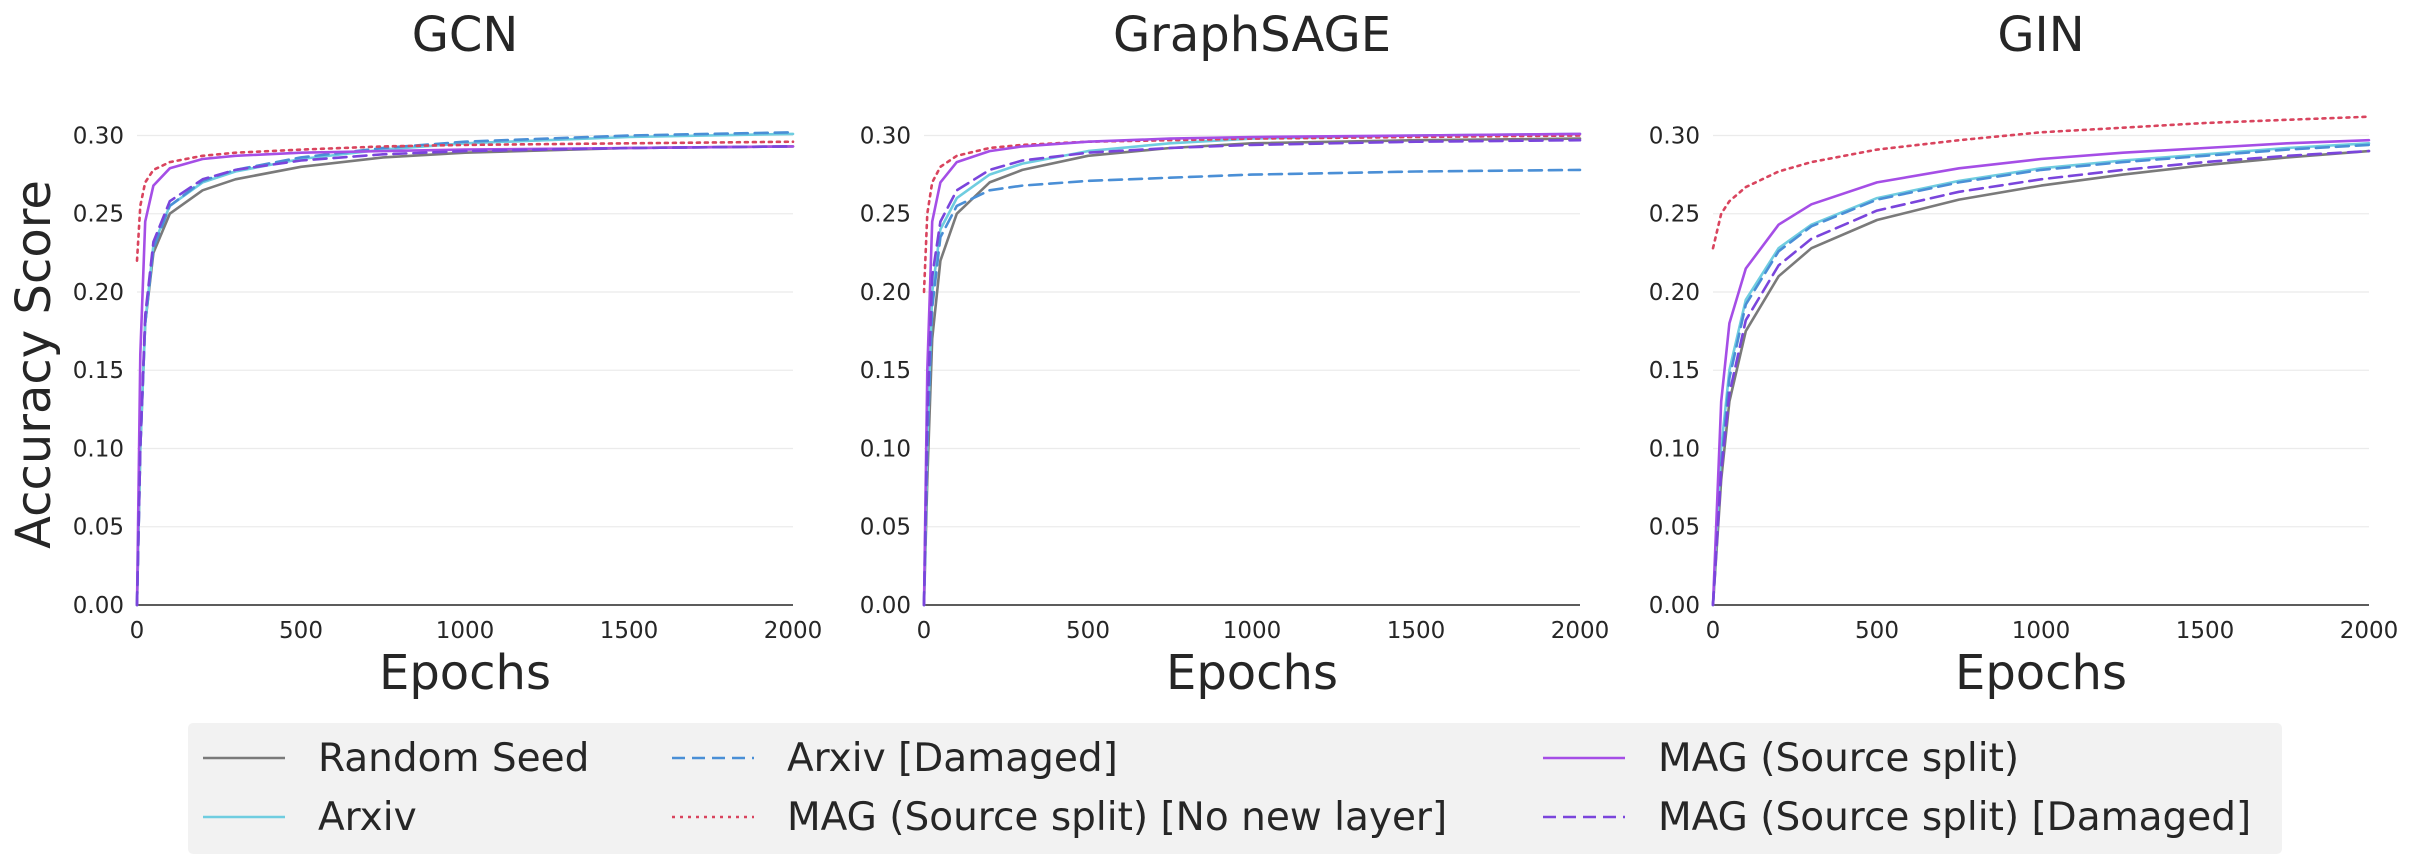 The image size is (2413, 868). I want to click on y-axis-label: Accuracy Score, so click(34, 364).